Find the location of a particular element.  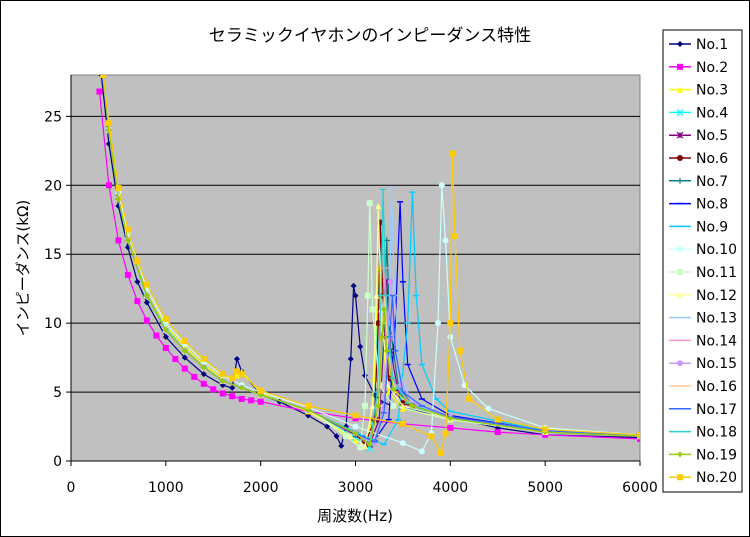

legend-label: No.10 is located at coordinates (716, 250).